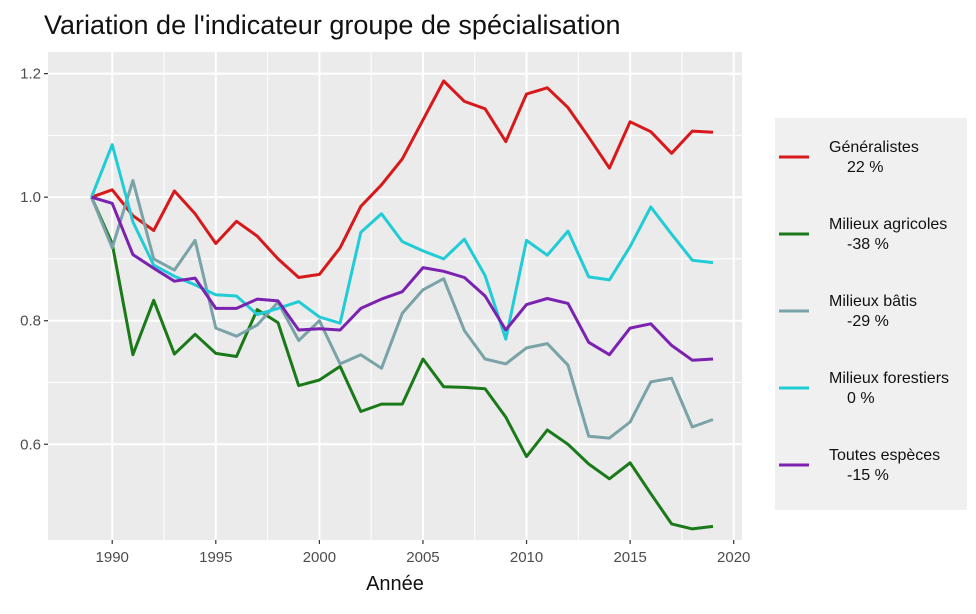 This screenshot has height=614, width=976. I want to click on y-axis: 0.6 0.8 1.0 1.2, so click(34, 259).